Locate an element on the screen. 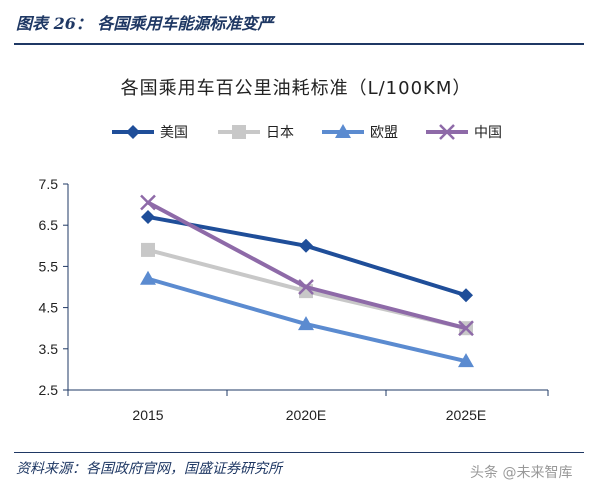 This screenshot has width=598, height=497. legend-label: 日本 is located at coordinates (280, 133).